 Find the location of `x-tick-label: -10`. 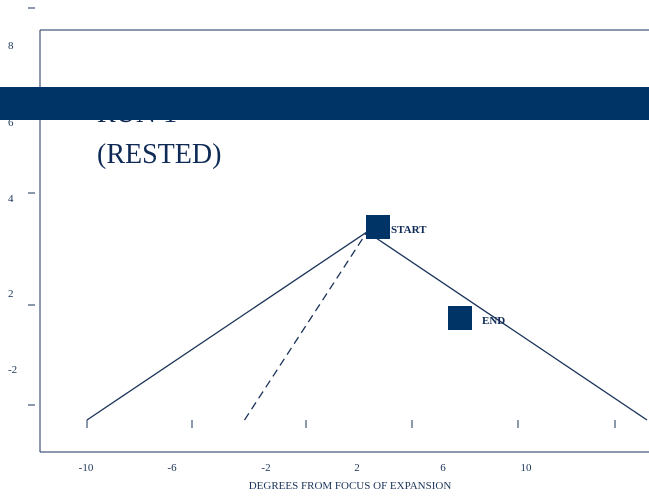

x-tick-label: -10 is located at coordinates (86, 468).